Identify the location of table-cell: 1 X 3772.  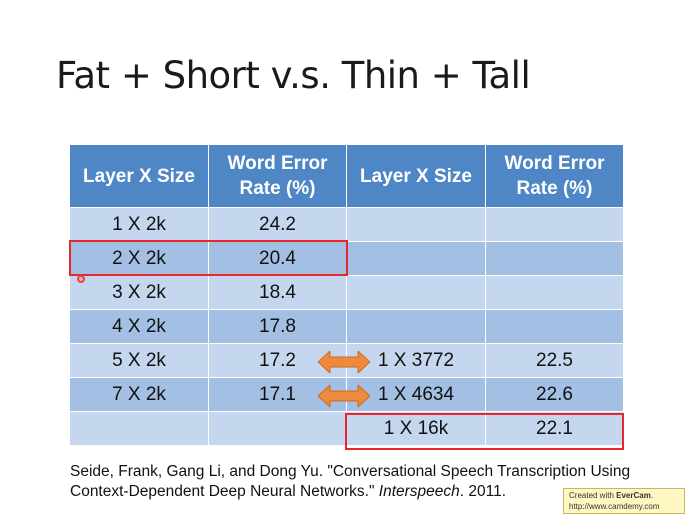
(416, 360).